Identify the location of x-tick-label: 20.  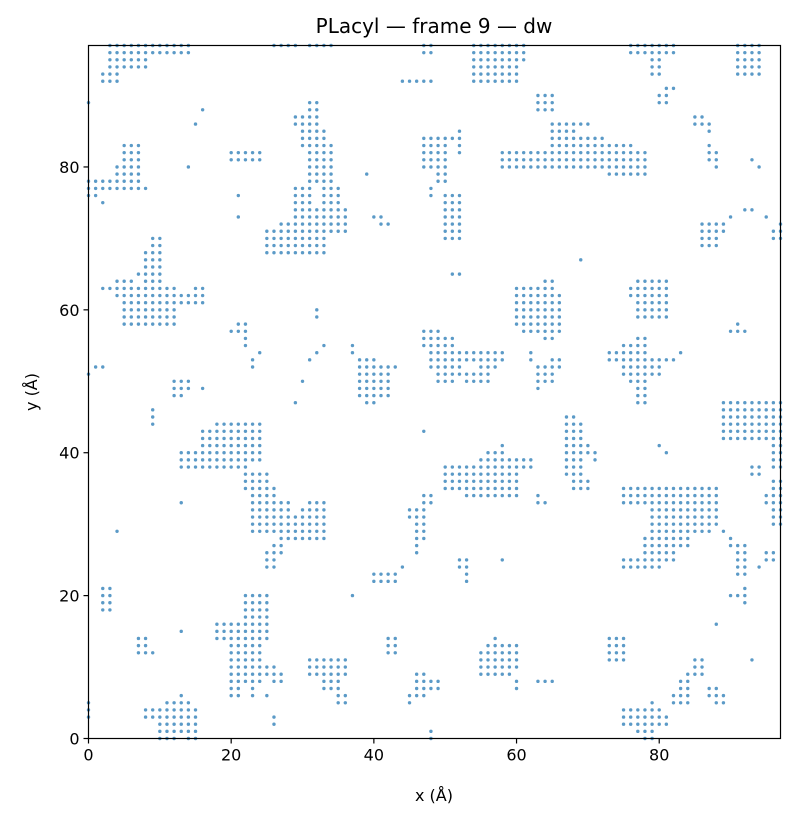
(231, 755).